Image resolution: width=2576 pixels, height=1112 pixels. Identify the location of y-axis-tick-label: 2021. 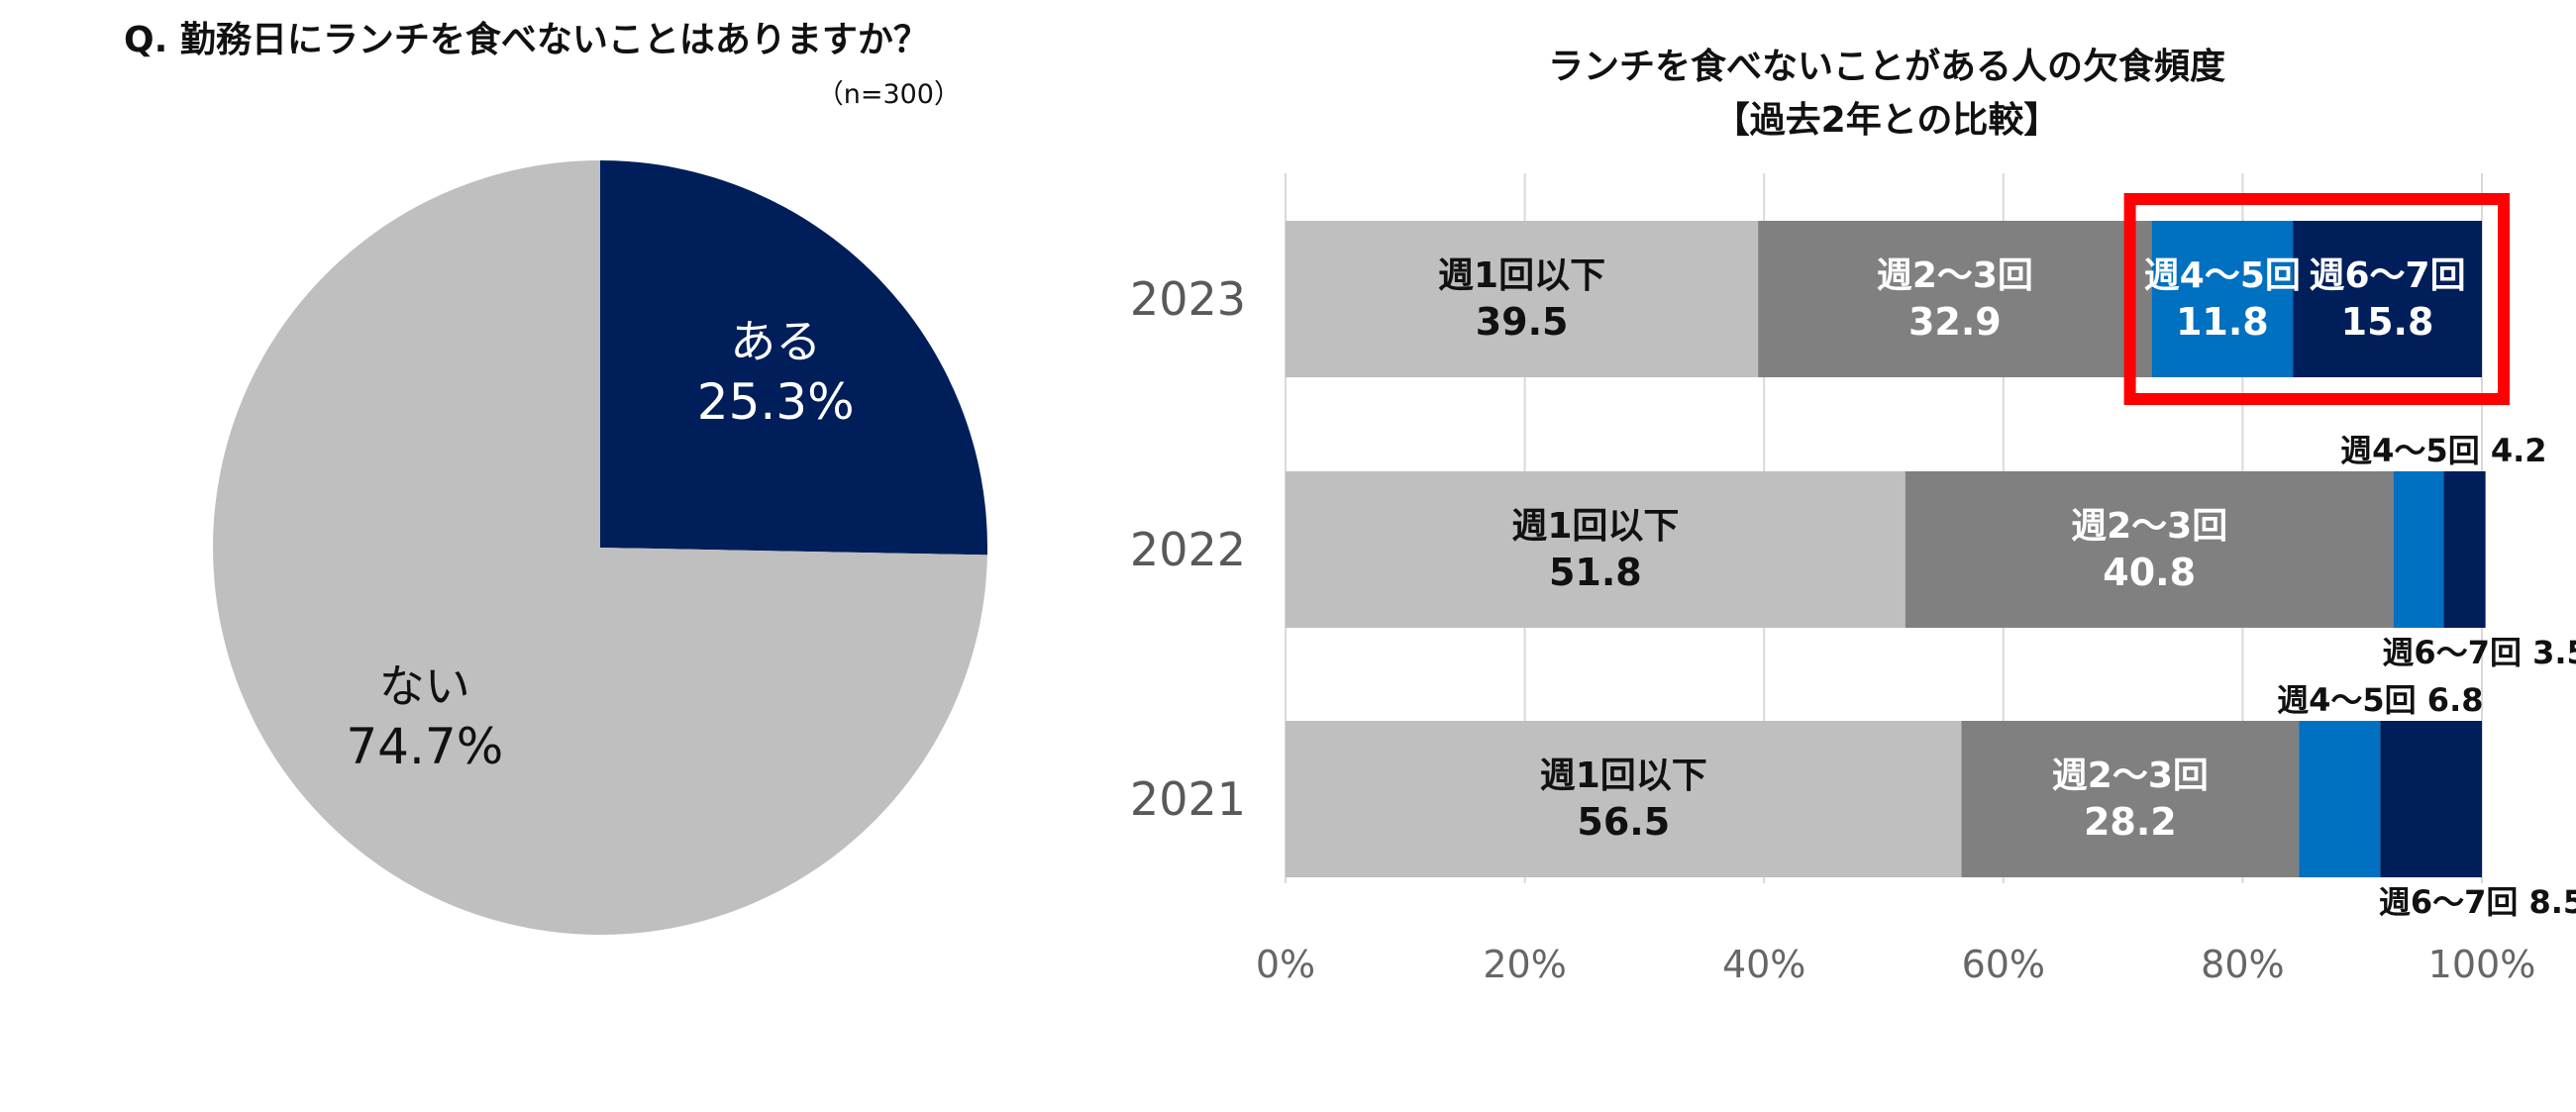
(1188, 799).